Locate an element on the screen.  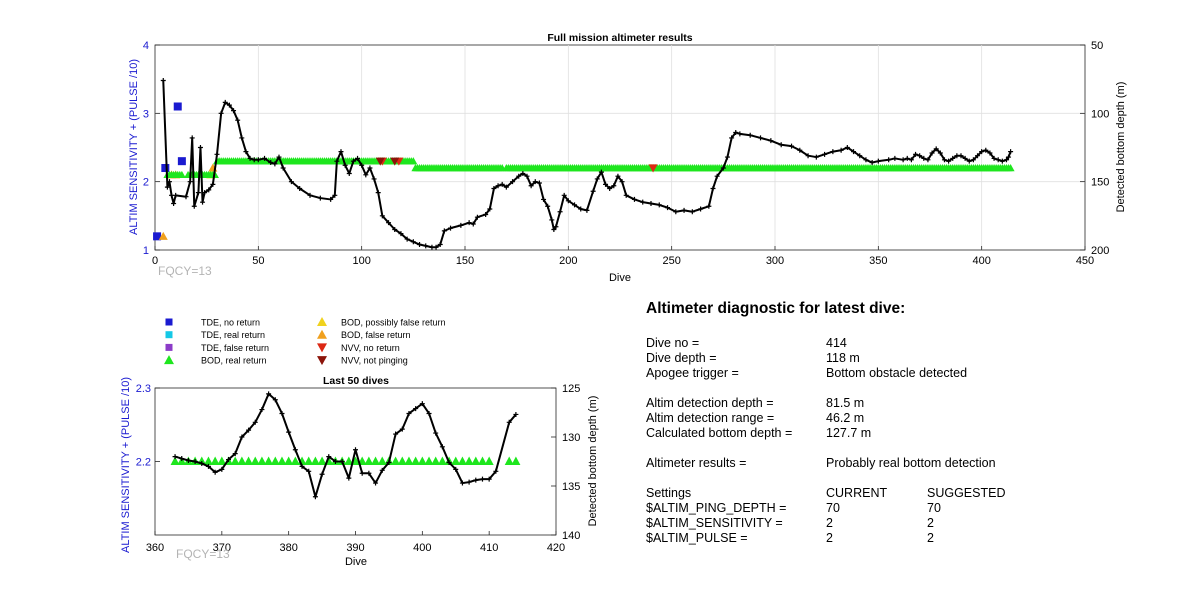
diagnostic-value: Bottom obstacle detected is located at coordinates (897, 373).